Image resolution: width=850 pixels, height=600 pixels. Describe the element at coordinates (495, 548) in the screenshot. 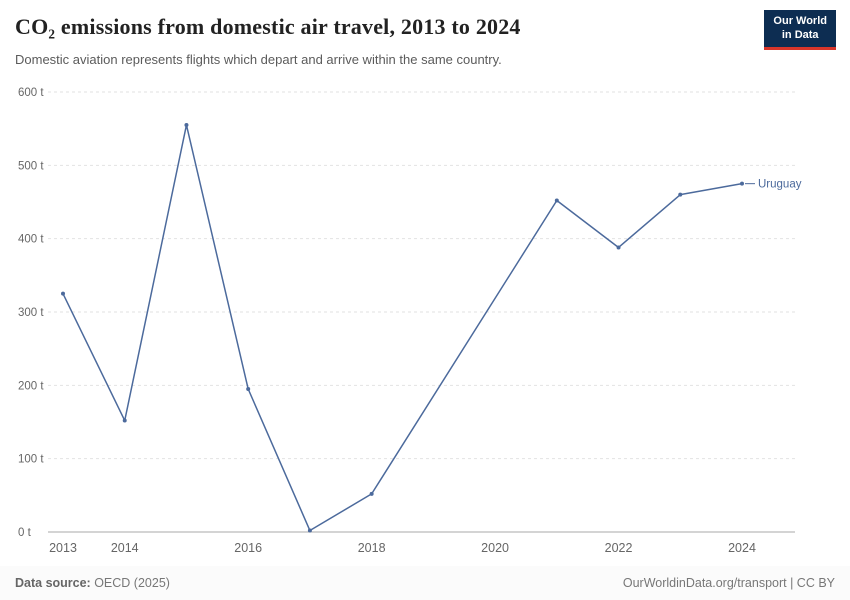

I see `x-tick-label: 2020` at that location.